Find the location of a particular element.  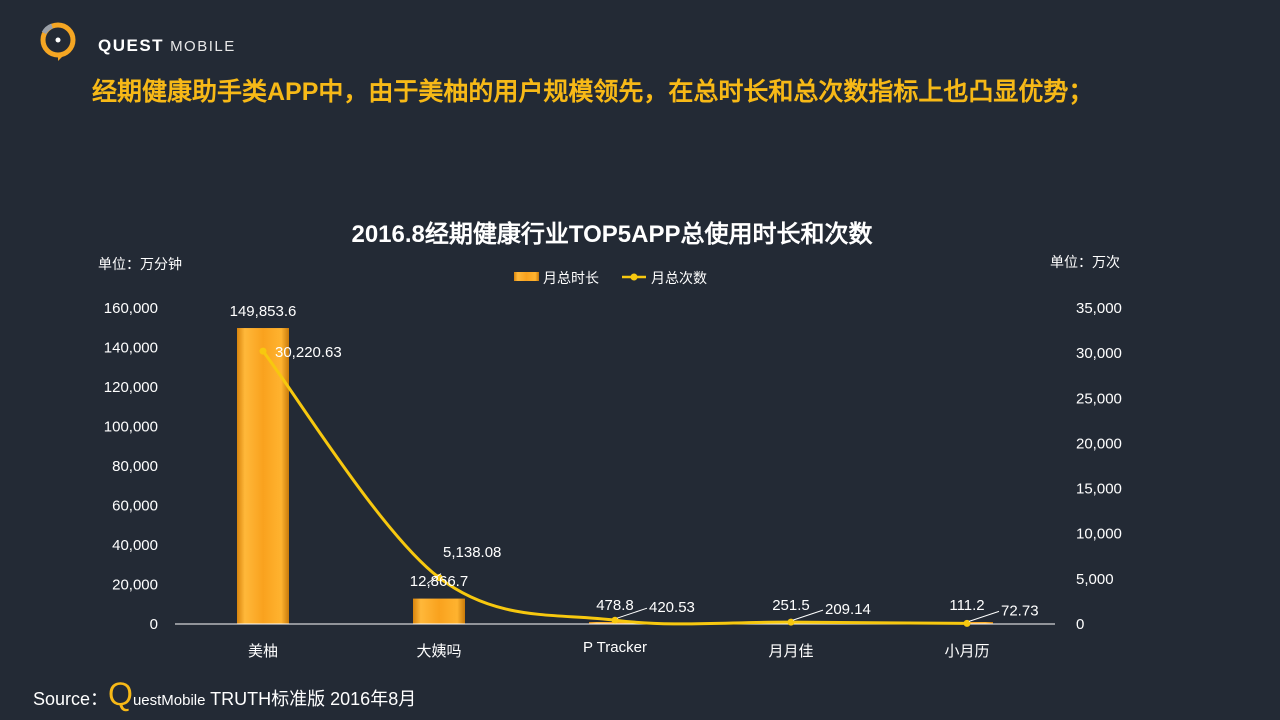

category-label: P Tracker is located at coordinates (615, 647).